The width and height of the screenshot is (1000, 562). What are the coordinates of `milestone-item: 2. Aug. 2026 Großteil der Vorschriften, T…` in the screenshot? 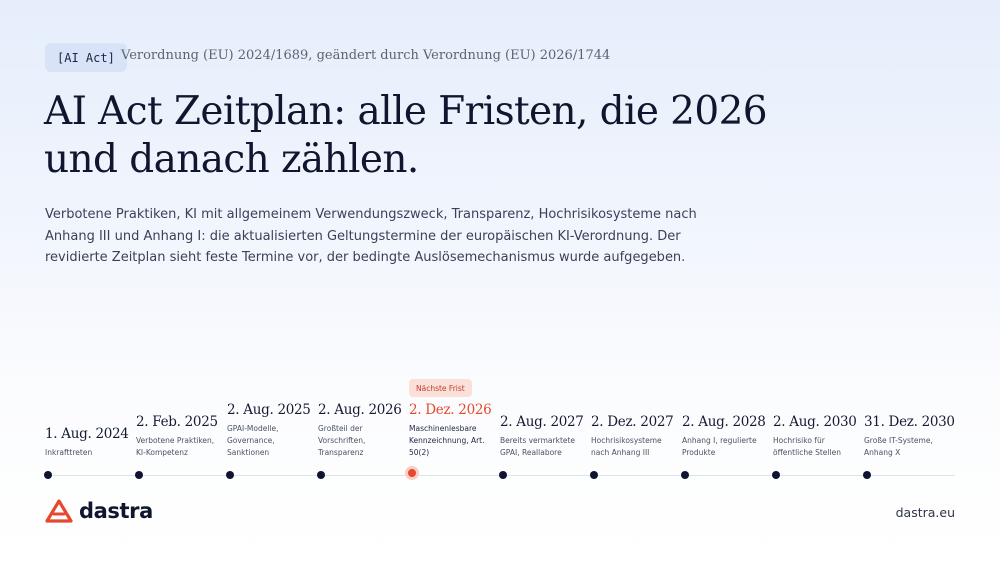 It's located at (362, 430).